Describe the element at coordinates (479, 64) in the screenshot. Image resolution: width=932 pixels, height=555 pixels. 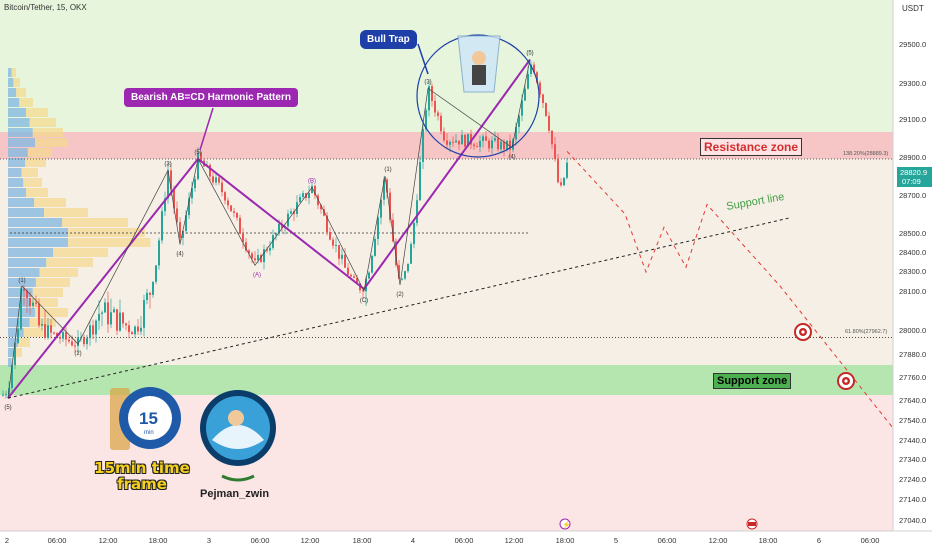
I see `cup-icon` at that location.